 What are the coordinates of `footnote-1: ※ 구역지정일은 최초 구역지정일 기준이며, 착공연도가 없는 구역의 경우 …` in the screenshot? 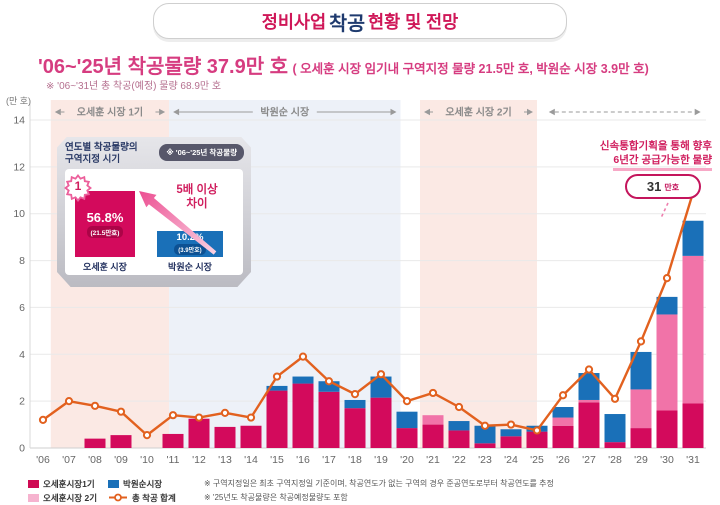 It's located at (379, 483).